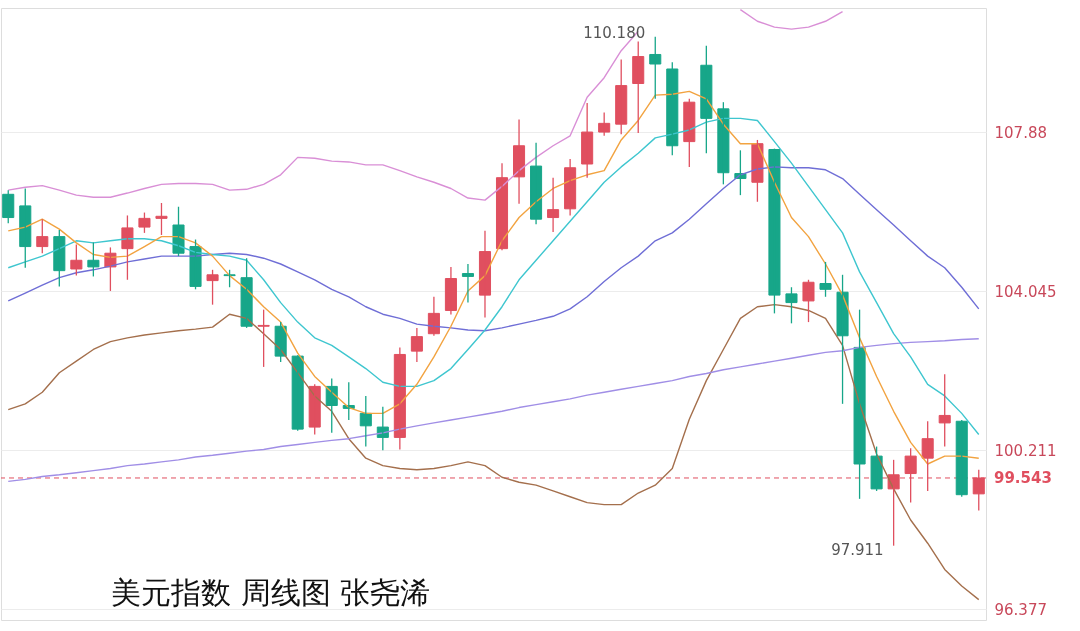  What do you see at coordinates (271, 592) in the screenshot?
I see `text: 美元指数 周线图 张尧浠` at bounding box center [271, 592].